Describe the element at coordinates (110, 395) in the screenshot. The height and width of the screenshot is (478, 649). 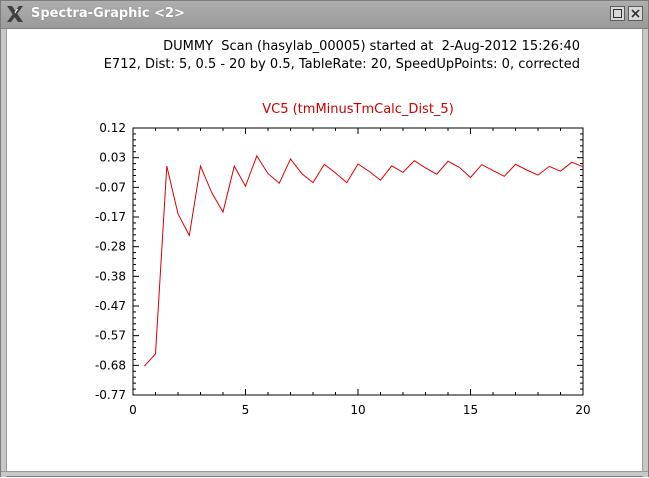
I see `y-tick-label: -0.77` at that location.